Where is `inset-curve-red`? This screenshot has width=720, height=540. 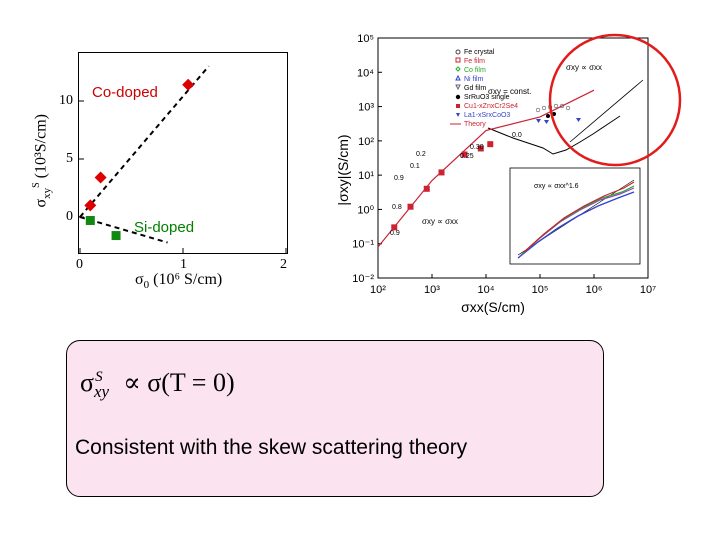
inset-curve-red is located at coordinates (579, 217).